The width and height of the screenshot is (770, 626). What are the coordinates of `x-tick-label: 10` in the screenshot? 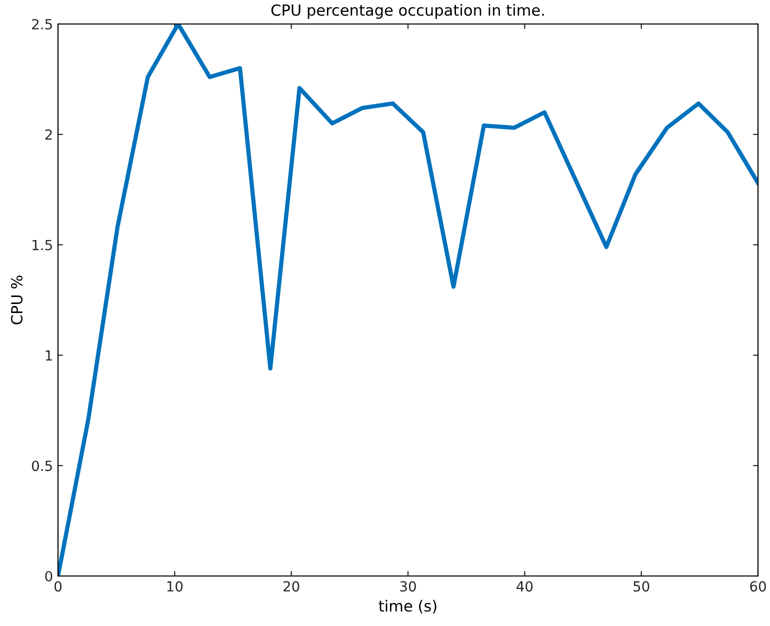 It's located at (175, 586).